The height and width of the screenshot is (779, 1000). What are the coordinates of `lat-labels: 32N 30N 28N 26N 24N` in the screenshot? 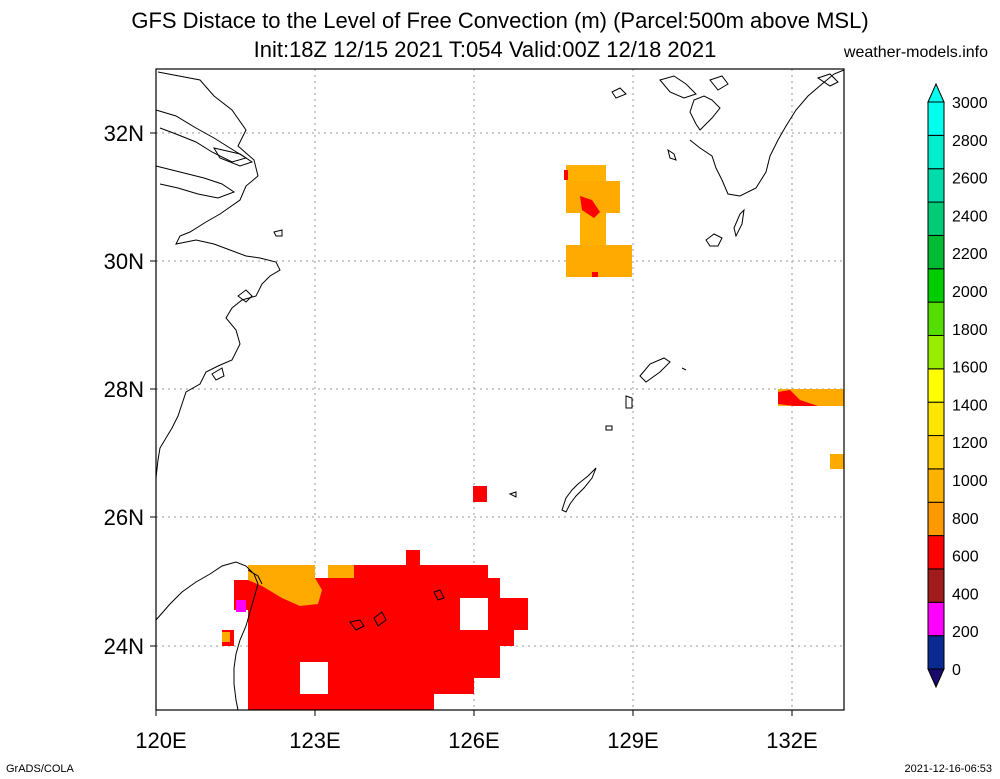 It's located at (124, 390).